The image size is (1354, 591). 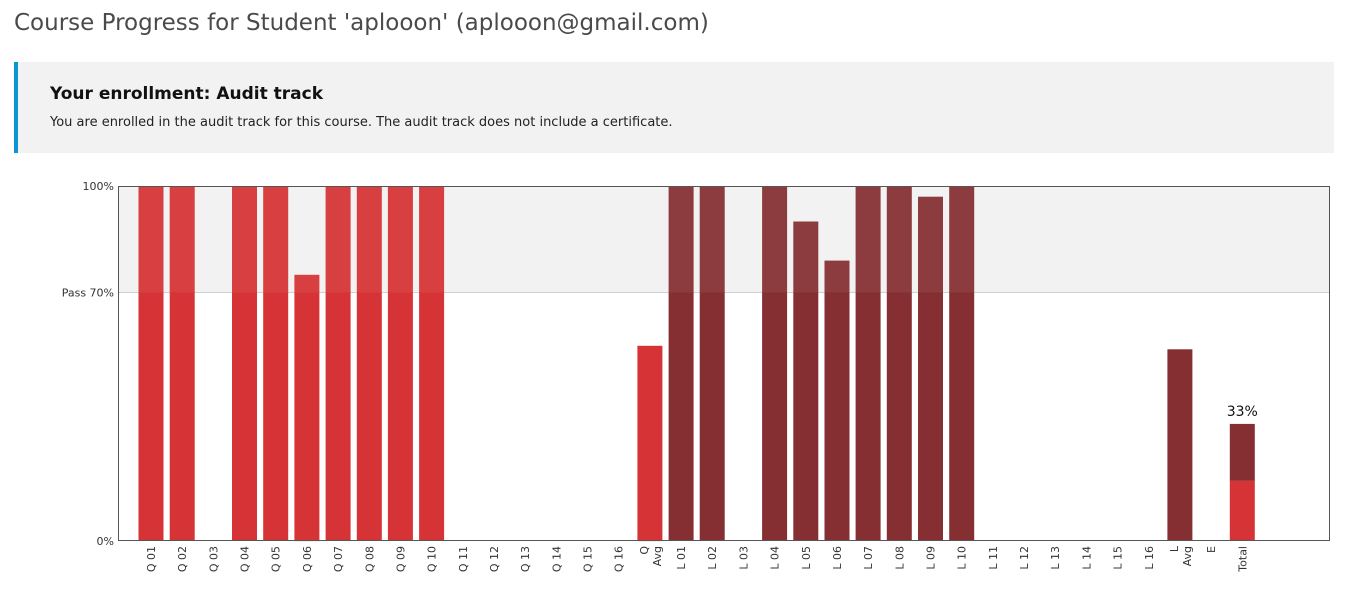 I want to click on x-tick-label-group: L 13, so click(x=1055, y=558).